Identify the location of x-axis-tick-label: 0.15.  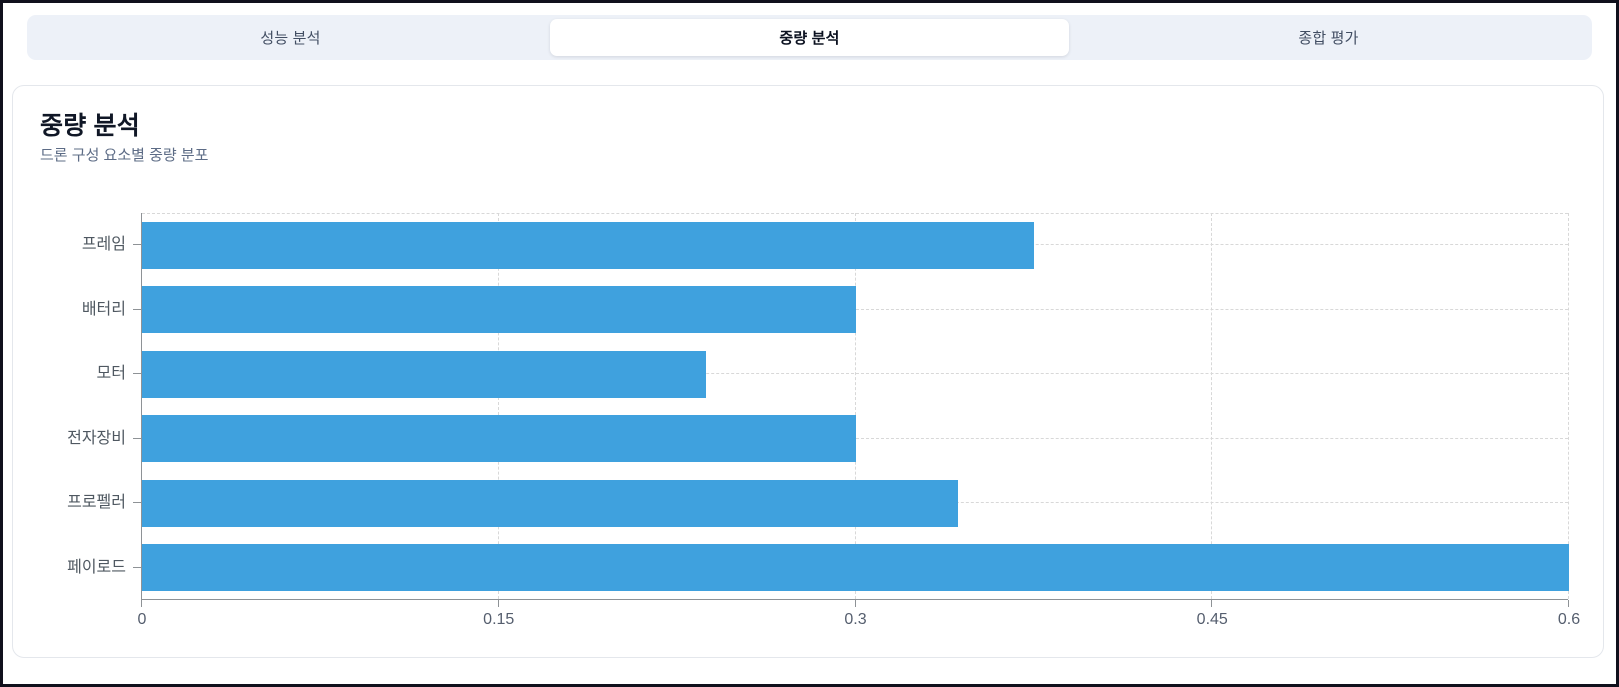
(499, 619).